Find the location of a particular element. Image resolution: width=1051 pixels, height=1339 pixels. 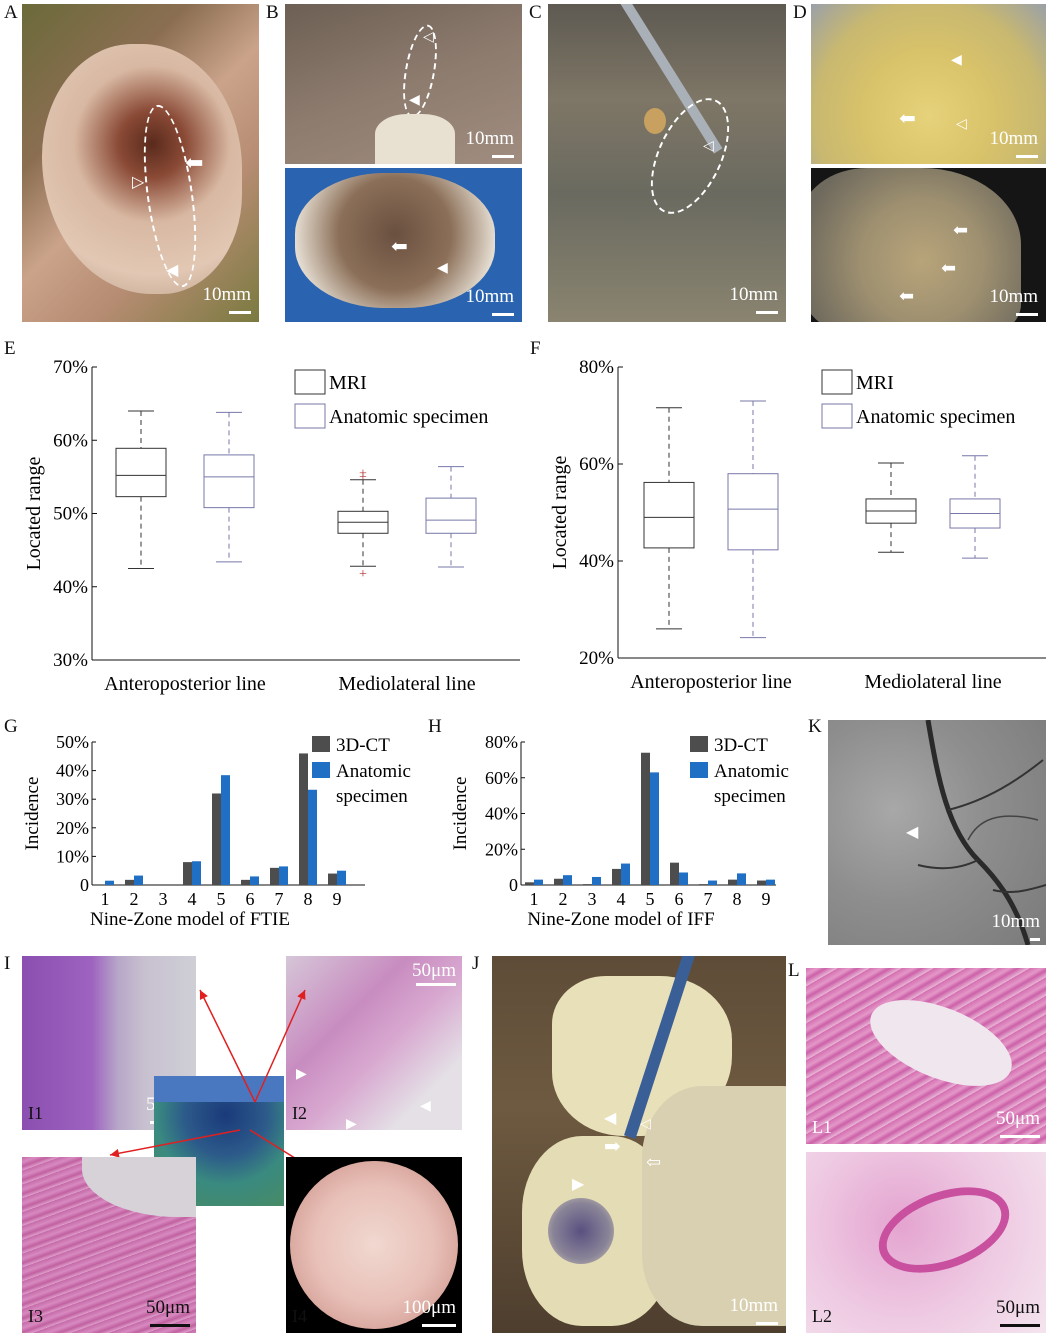

y-axis-label: Located range is located at coordinates (560, 512).